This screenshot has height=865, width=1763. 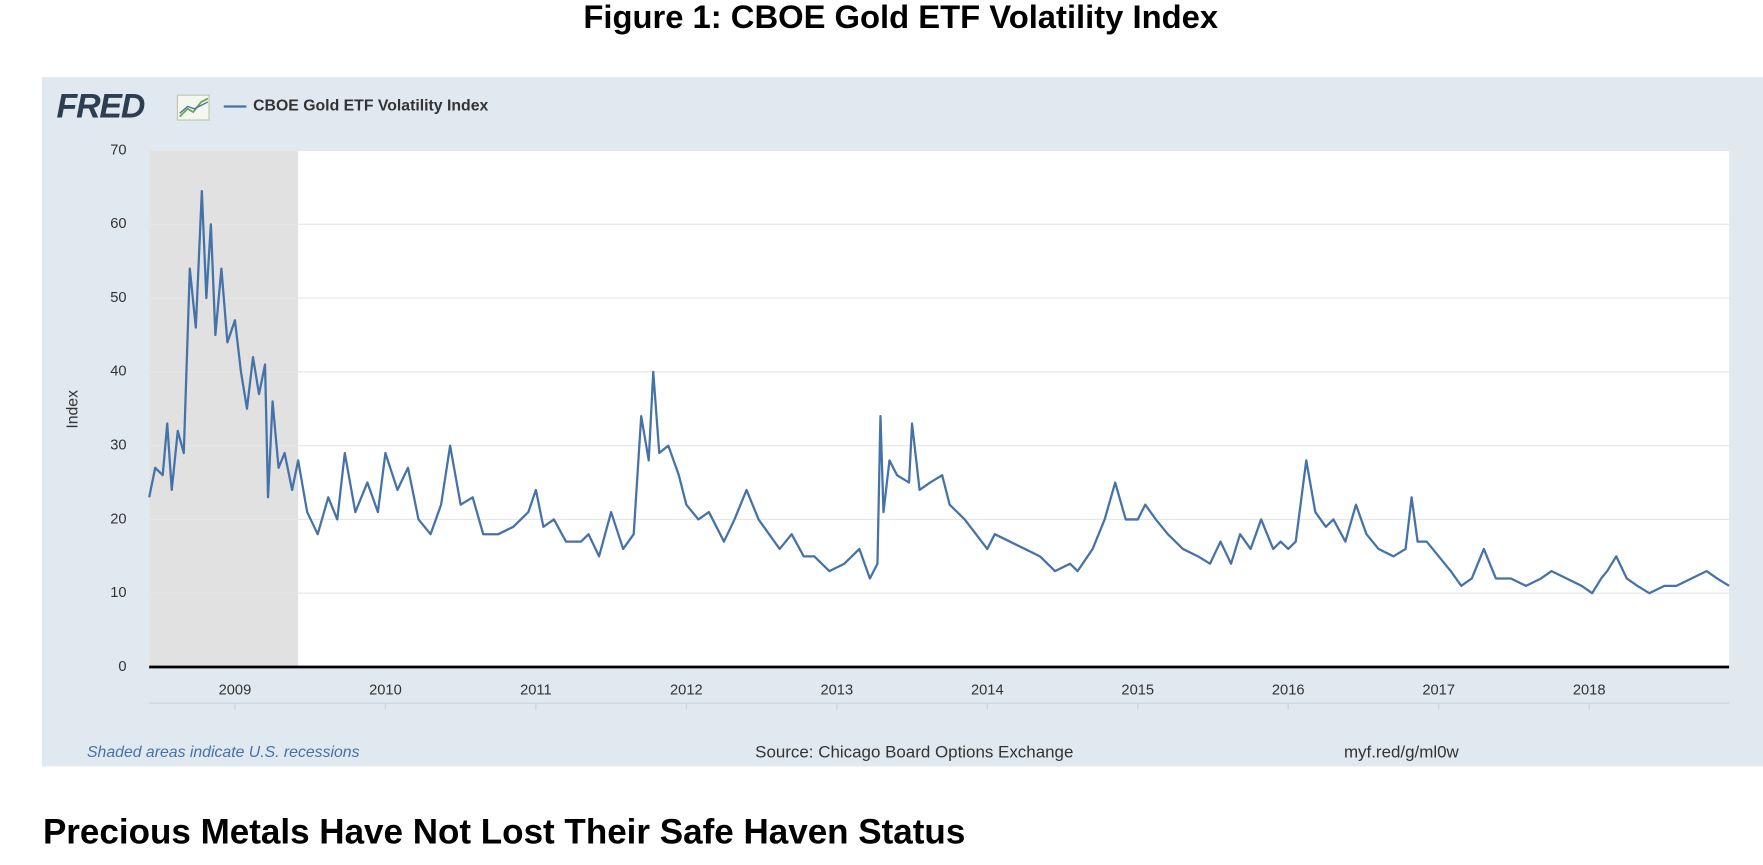 I want to click on x-tick-label: 2014, so click(x=987, y=691).